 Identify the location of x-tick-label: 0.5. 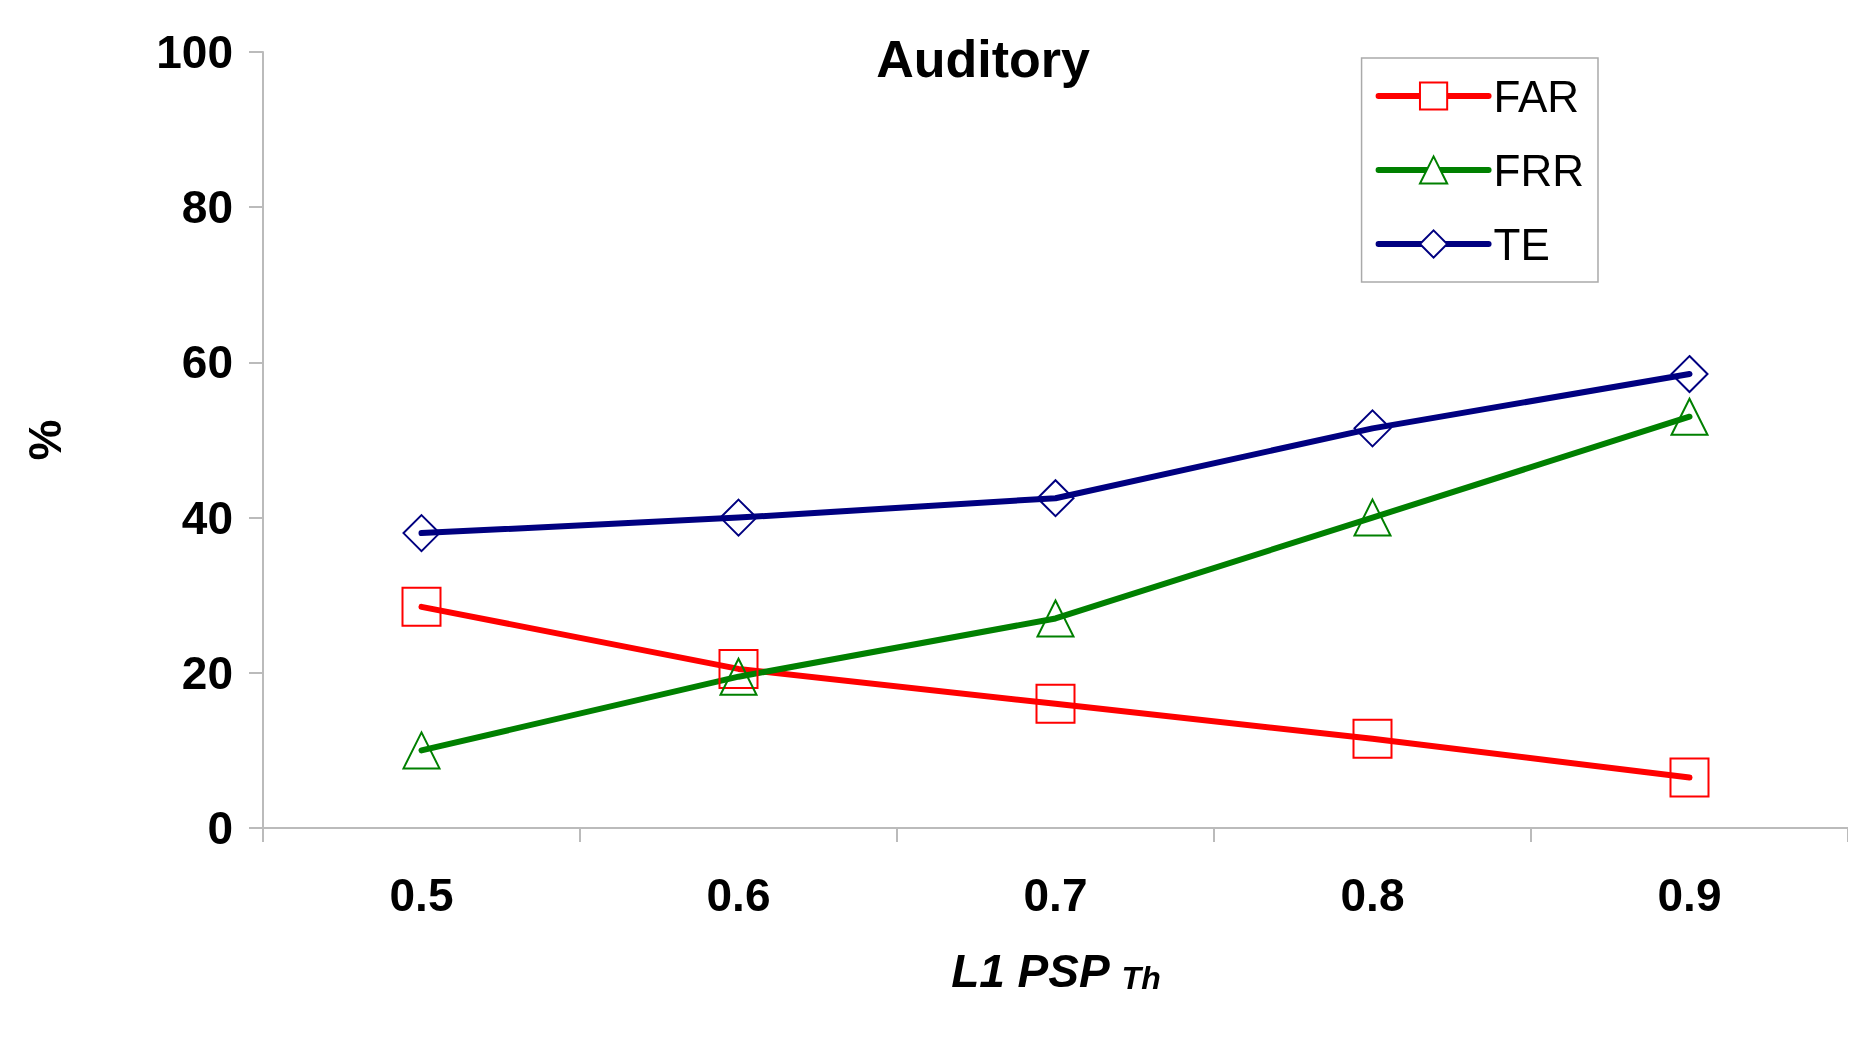
(421, 895).